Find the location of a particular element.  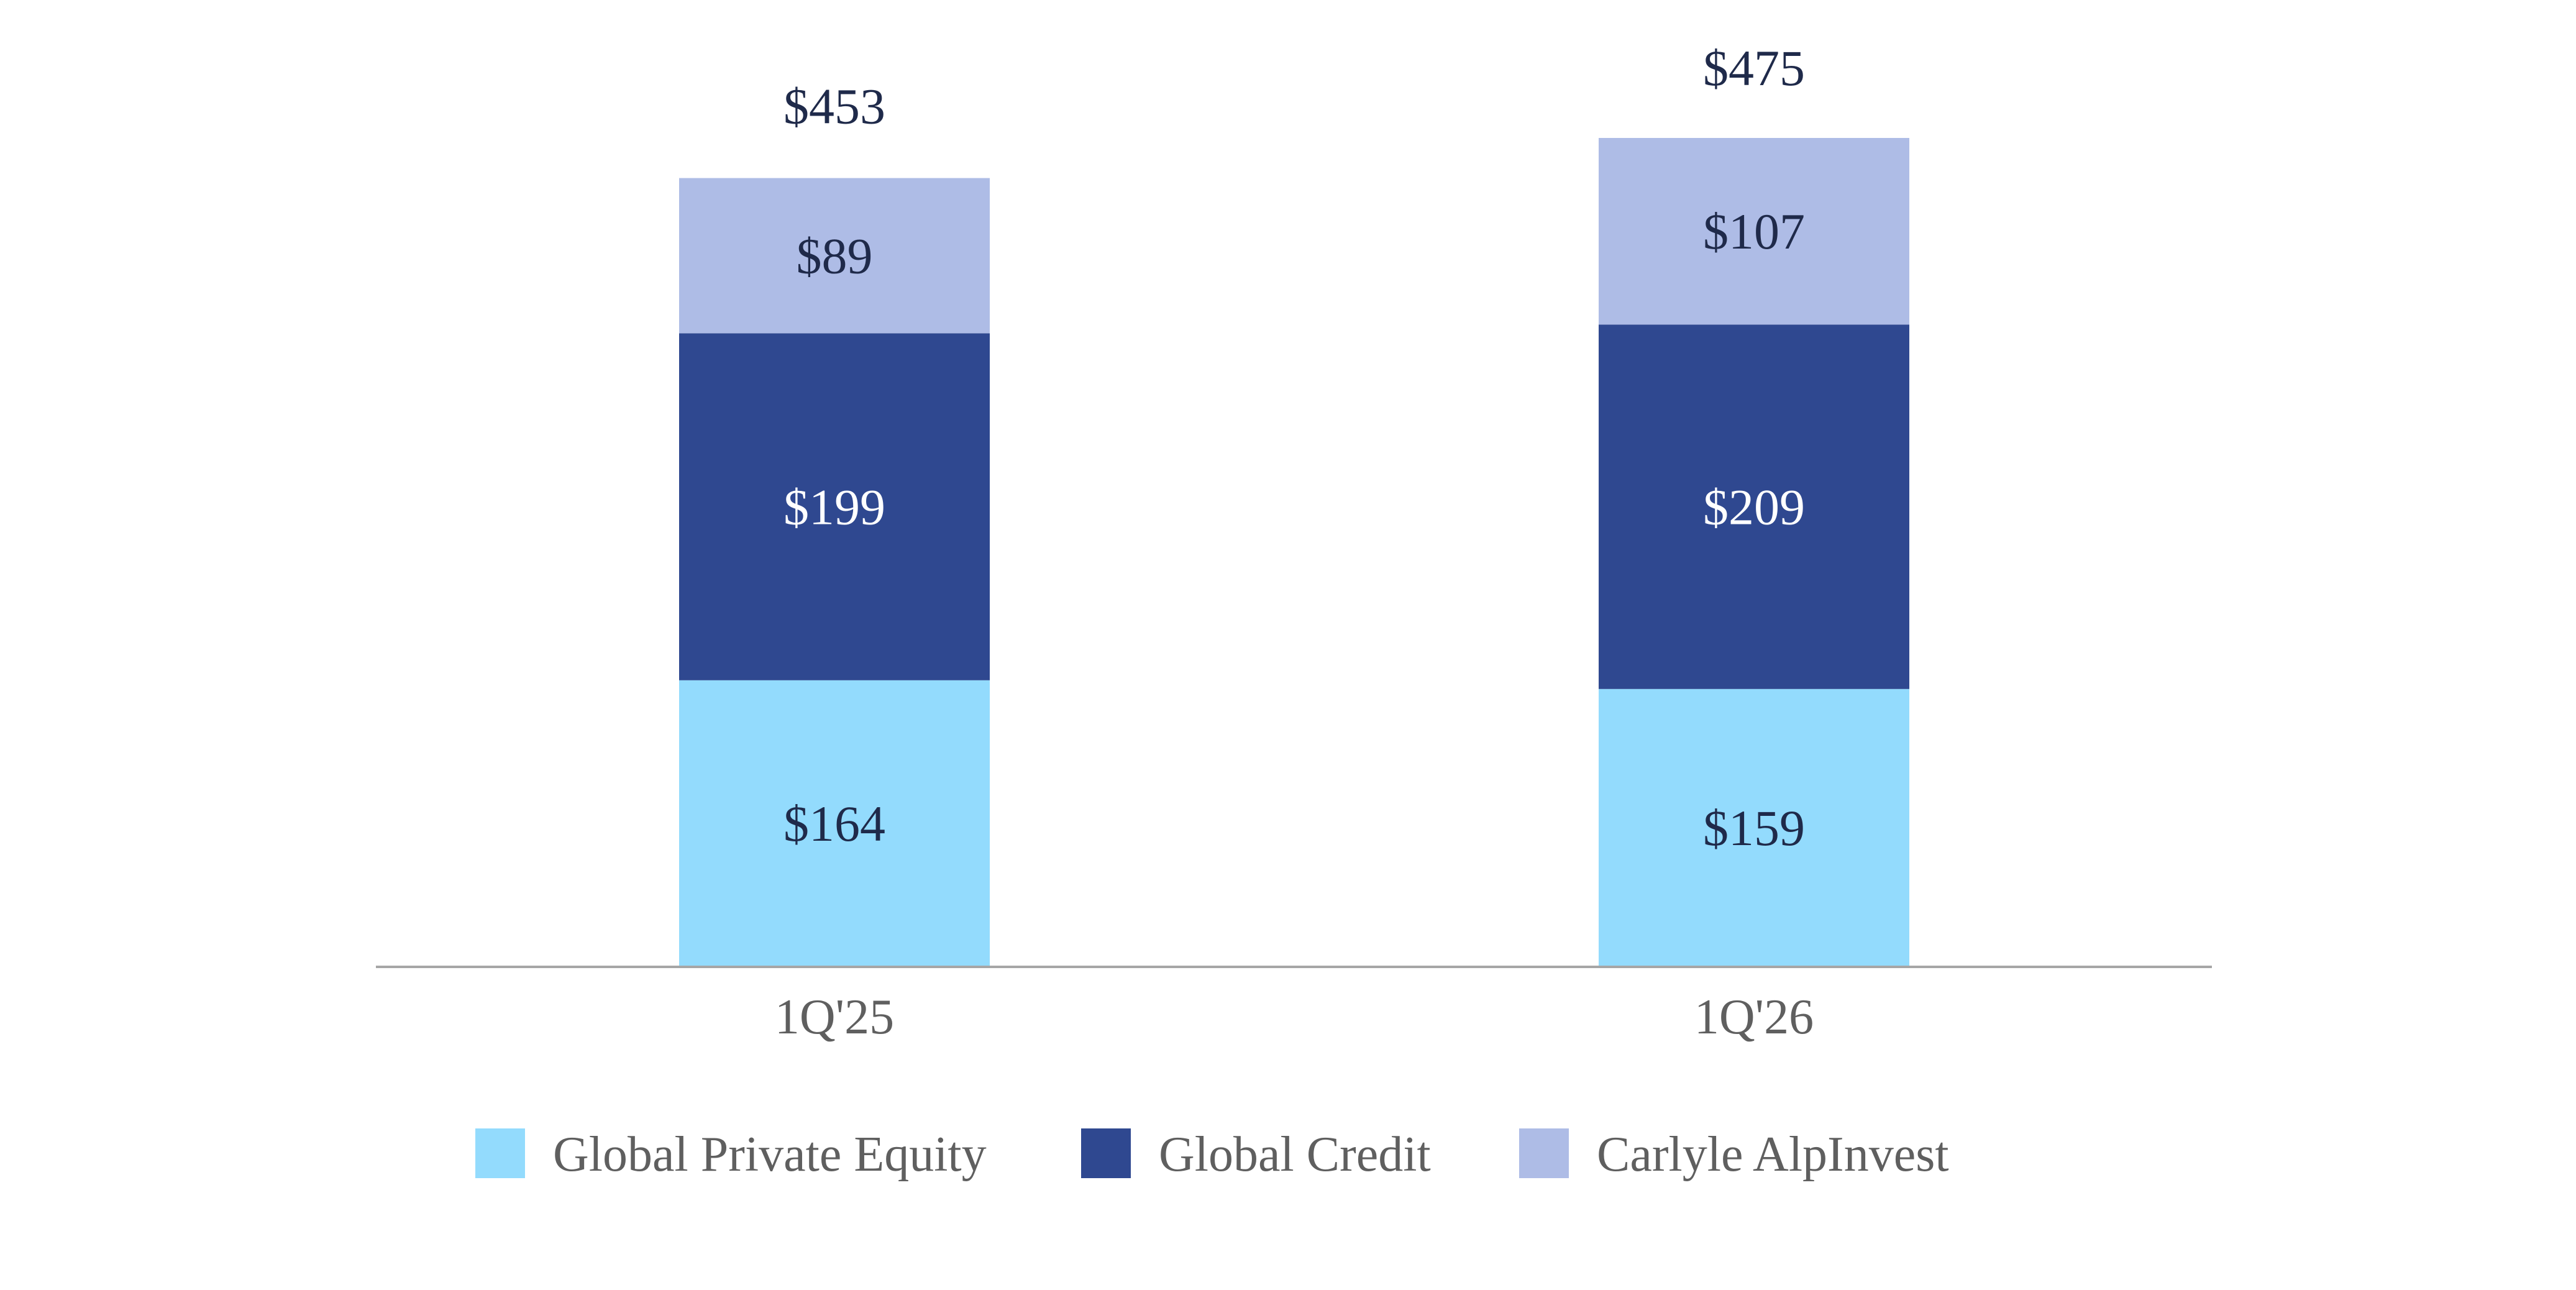

total-value-label: $453 is located at coordinates (834, 107).